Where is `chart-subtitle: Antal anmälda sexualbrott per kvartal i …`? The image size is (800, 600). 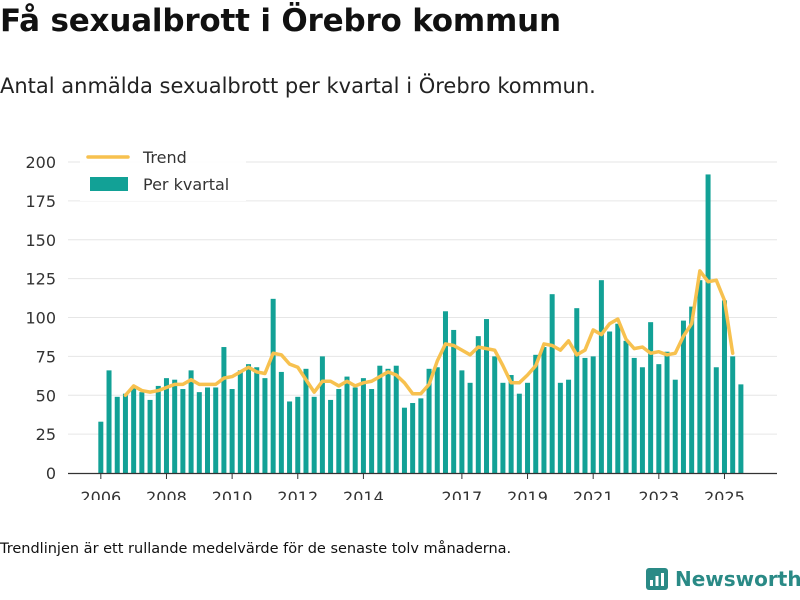 chart-subtitle: Antal anmälda sexualbrott per kvartal i … is located at coordinates (298, 86).